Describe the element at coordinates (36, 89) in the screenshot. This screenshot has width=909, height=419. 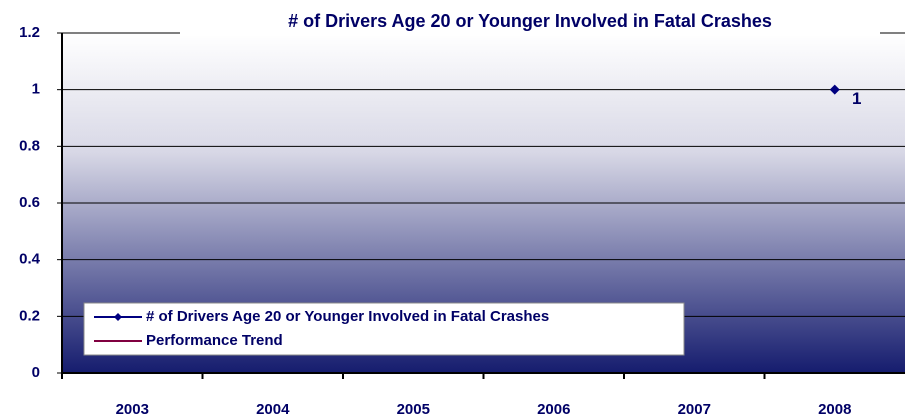
I see `y-tick-label: 1` at that location.